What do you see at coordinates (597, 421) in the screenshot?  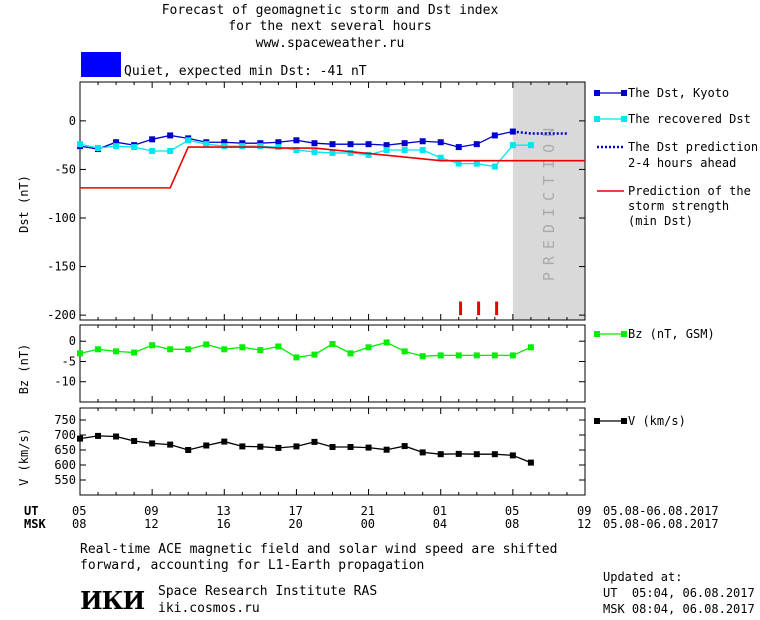 I see `legend-v-mark-point` at bounding box center [597, 421].